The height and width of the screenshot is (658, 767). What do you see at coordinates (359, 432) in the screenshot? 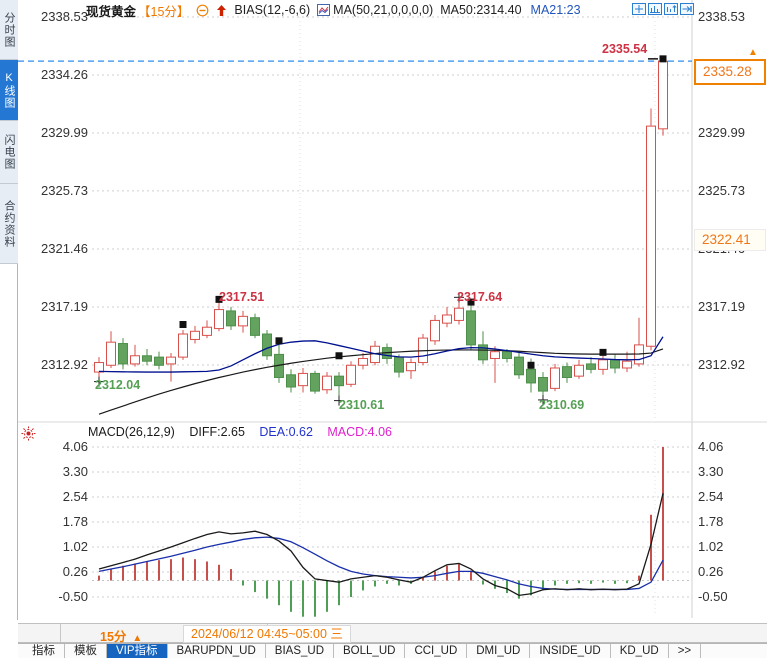
I see `macd-value: MACD:4.06` at bounding box center [359, 432].